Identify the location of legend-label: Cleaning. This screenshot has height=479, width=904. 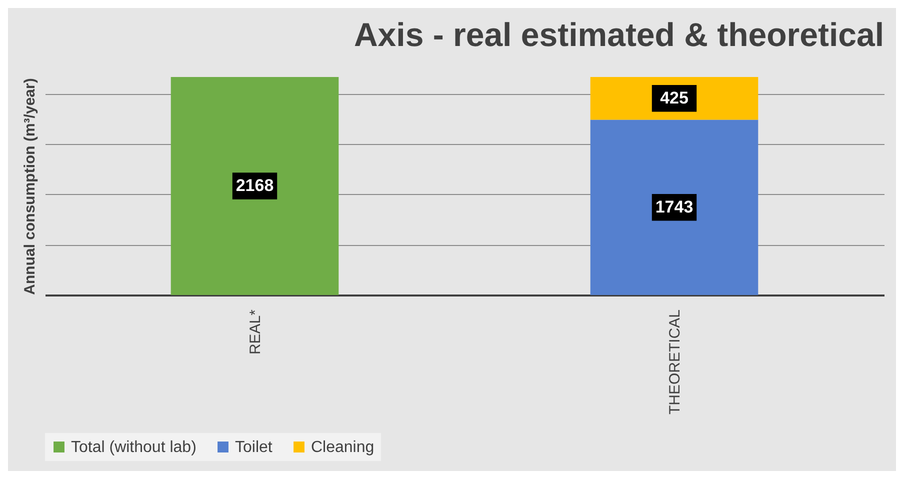
(342, 447).